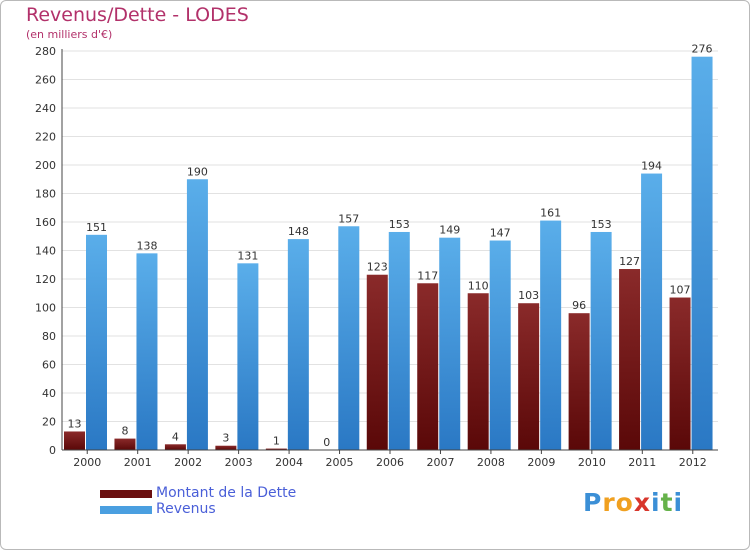 The height and width of the screenshot is (550, 750). What do you see at coordinates (601, 224) in the screenshot?
I see `data-label-revenus-2010: 153` at bounding box center [601, 224].